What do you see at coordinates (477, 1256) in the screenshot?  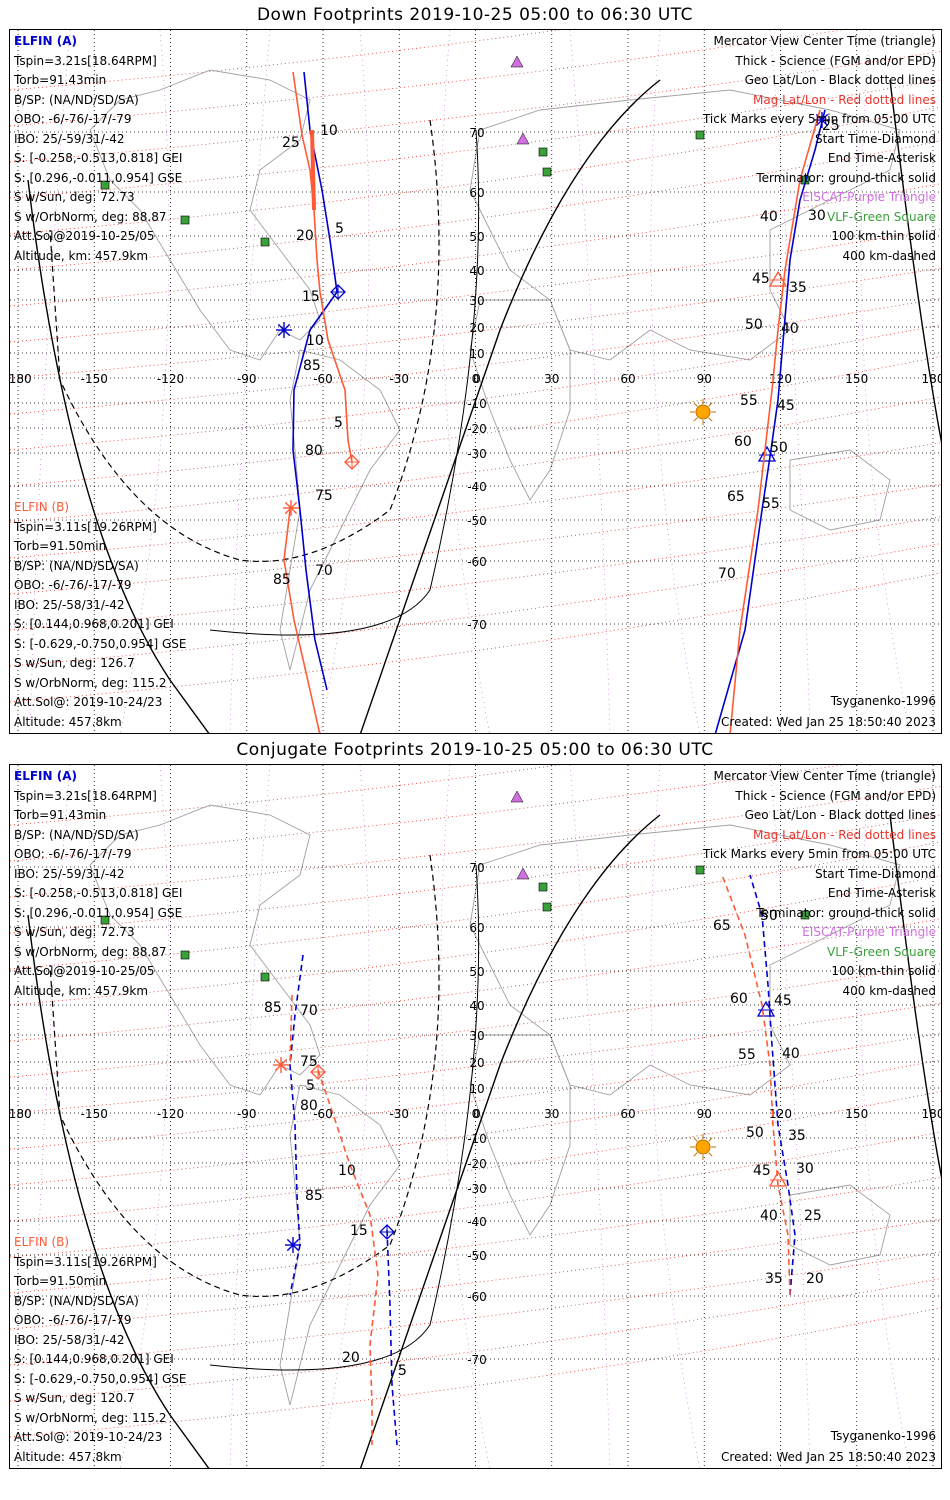 I see `lat-tick-label: -50` at bounding box center [477, 1256].